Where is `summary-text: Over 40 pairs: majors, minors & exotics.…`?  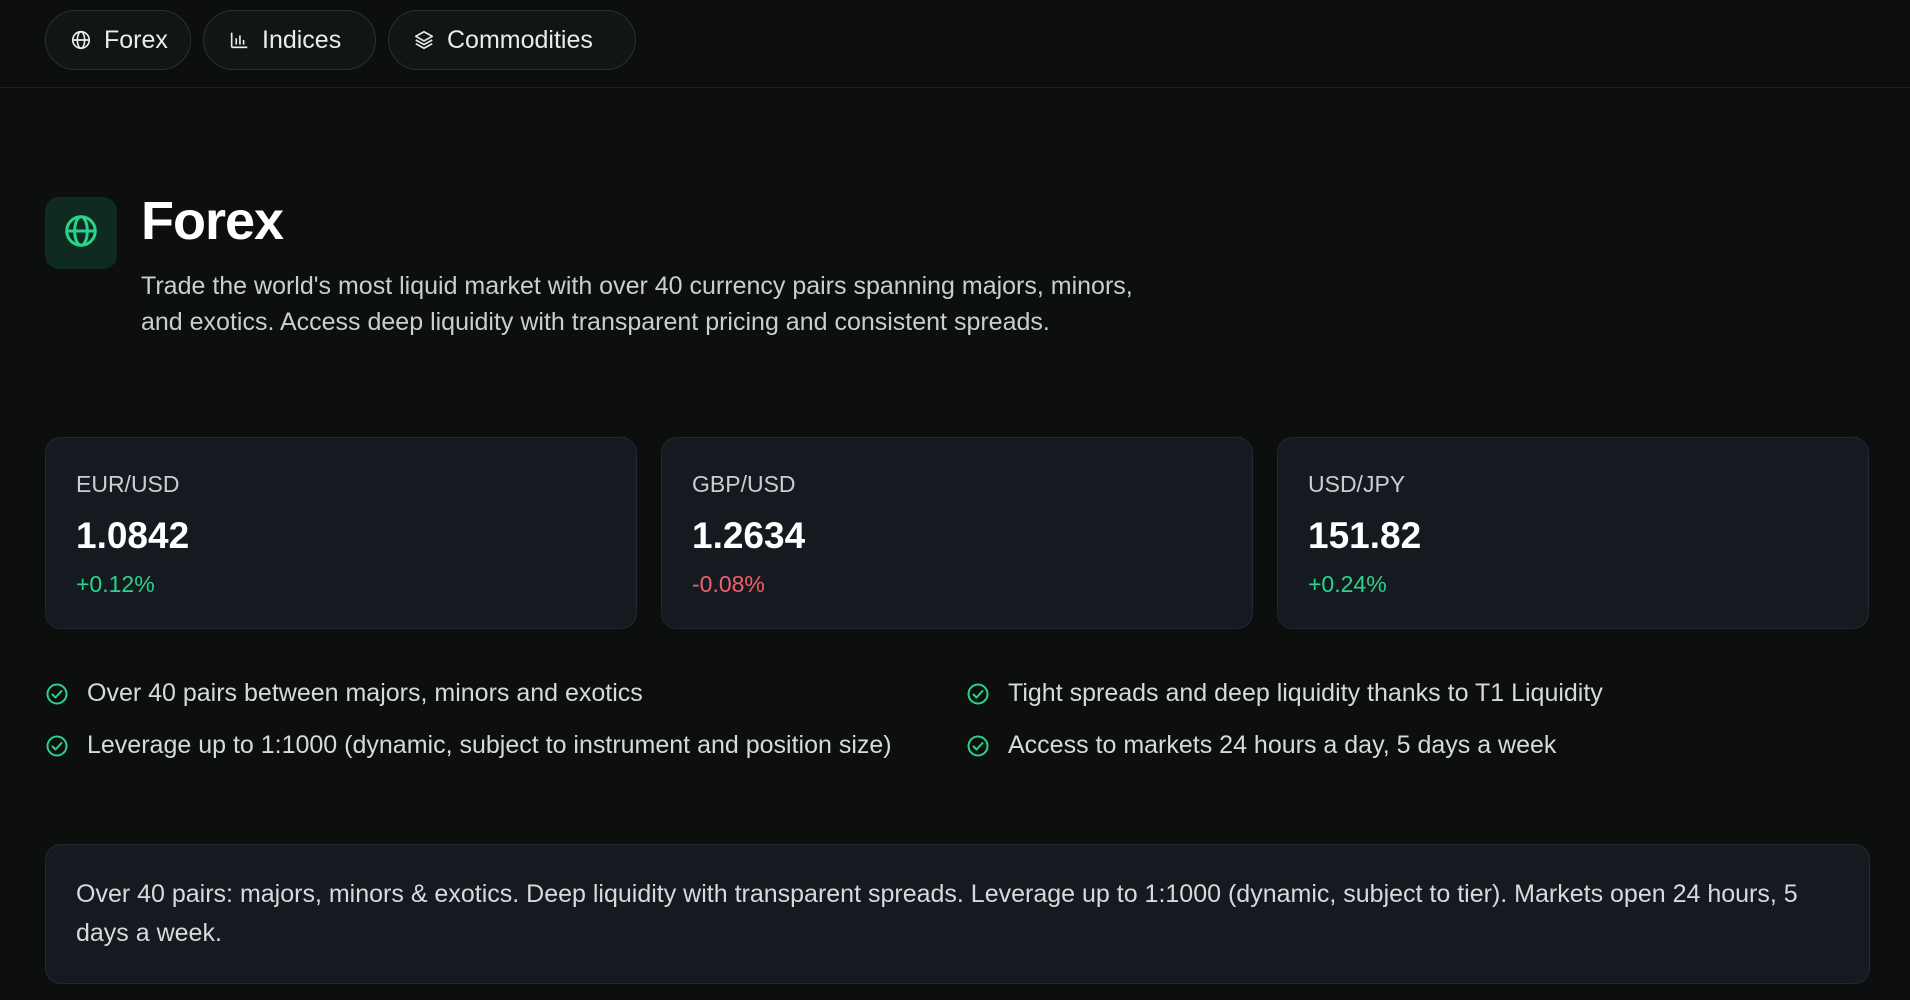 summary-text: Over 40 pairs: majors, minors & exotics.… is located at coordinates (937, 913).